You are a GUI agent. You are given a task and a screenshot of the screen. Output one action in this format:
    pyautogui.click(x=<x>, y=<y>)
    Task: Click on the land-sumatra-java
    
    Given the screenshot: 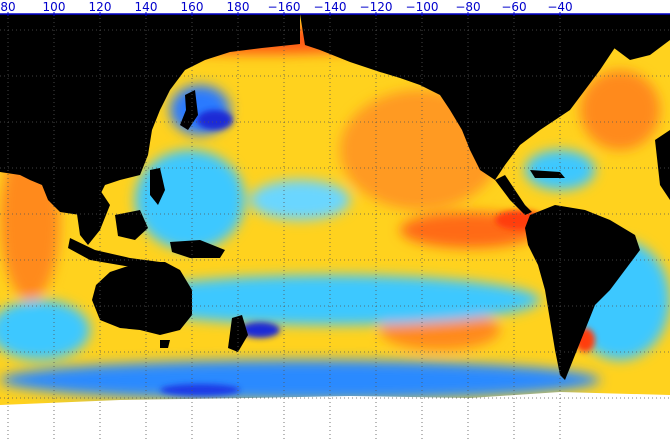 What is the action you would take?
    pyautogui.click(x=114, y=253)
    